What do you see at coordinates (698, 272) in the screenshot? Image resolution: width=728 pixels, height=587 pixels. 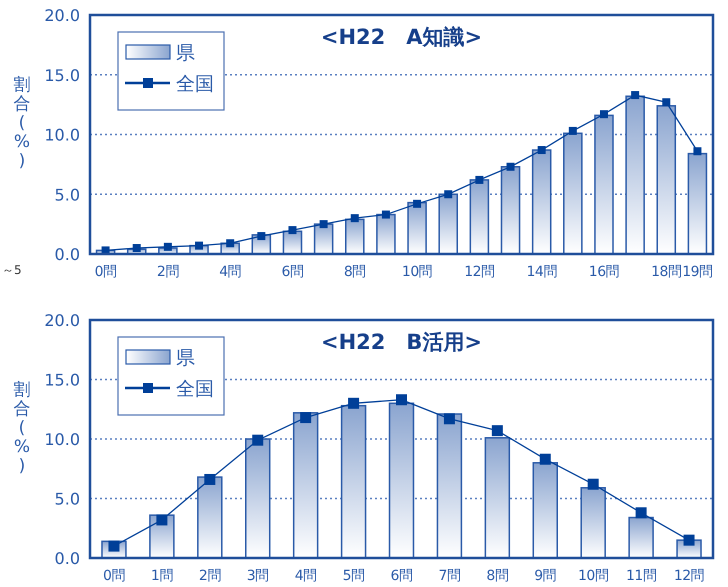 I see `x-tick-label: 19問` at bounding box center [698, 272].